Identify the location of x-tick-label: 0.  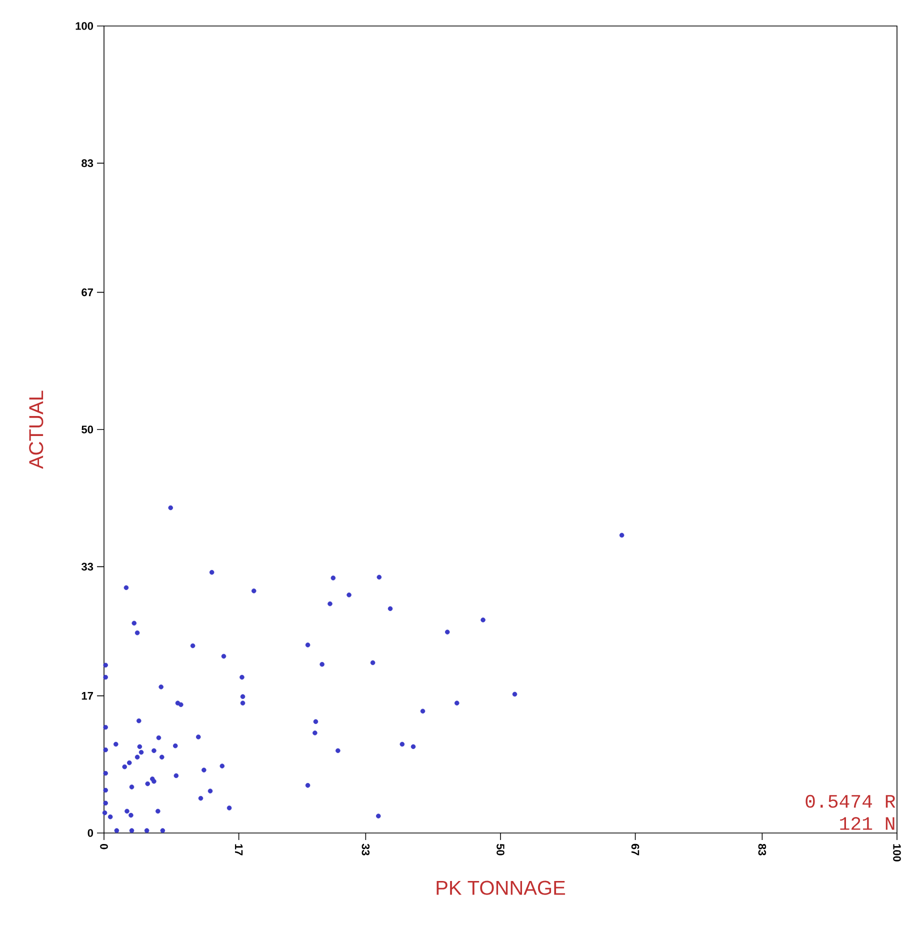
(104, 847).